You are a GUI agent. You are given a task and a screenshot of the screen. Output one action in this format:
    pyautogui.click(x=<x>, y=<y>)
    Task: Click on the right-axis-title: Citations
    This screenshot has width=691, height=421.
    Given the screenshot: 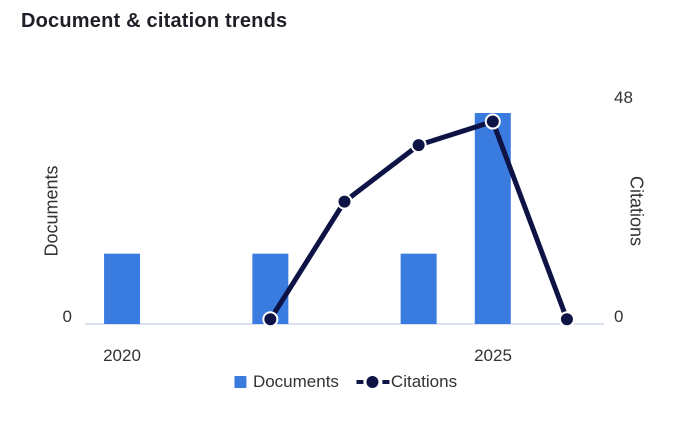 What is the action you would take?
    pyautogui.click(x=636, y=211)
    